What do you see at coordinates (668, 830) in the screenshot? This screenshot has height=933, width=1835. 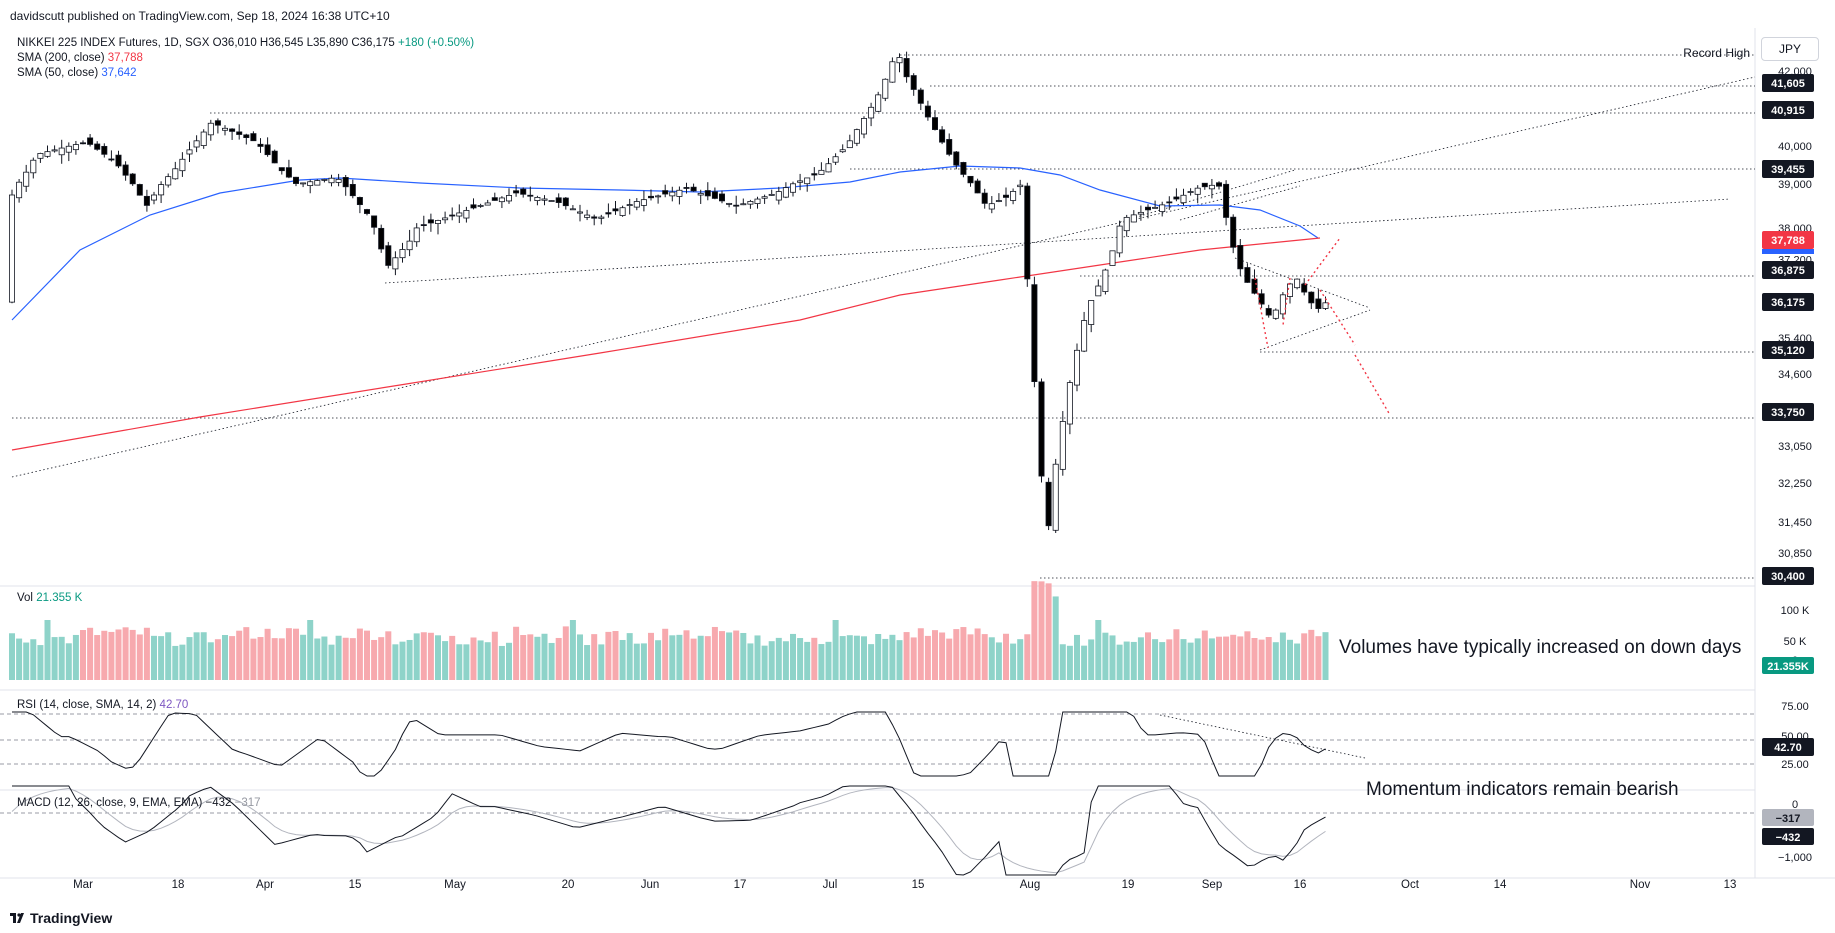 I see `macd-signal-line` at bounding box center [668, 830].